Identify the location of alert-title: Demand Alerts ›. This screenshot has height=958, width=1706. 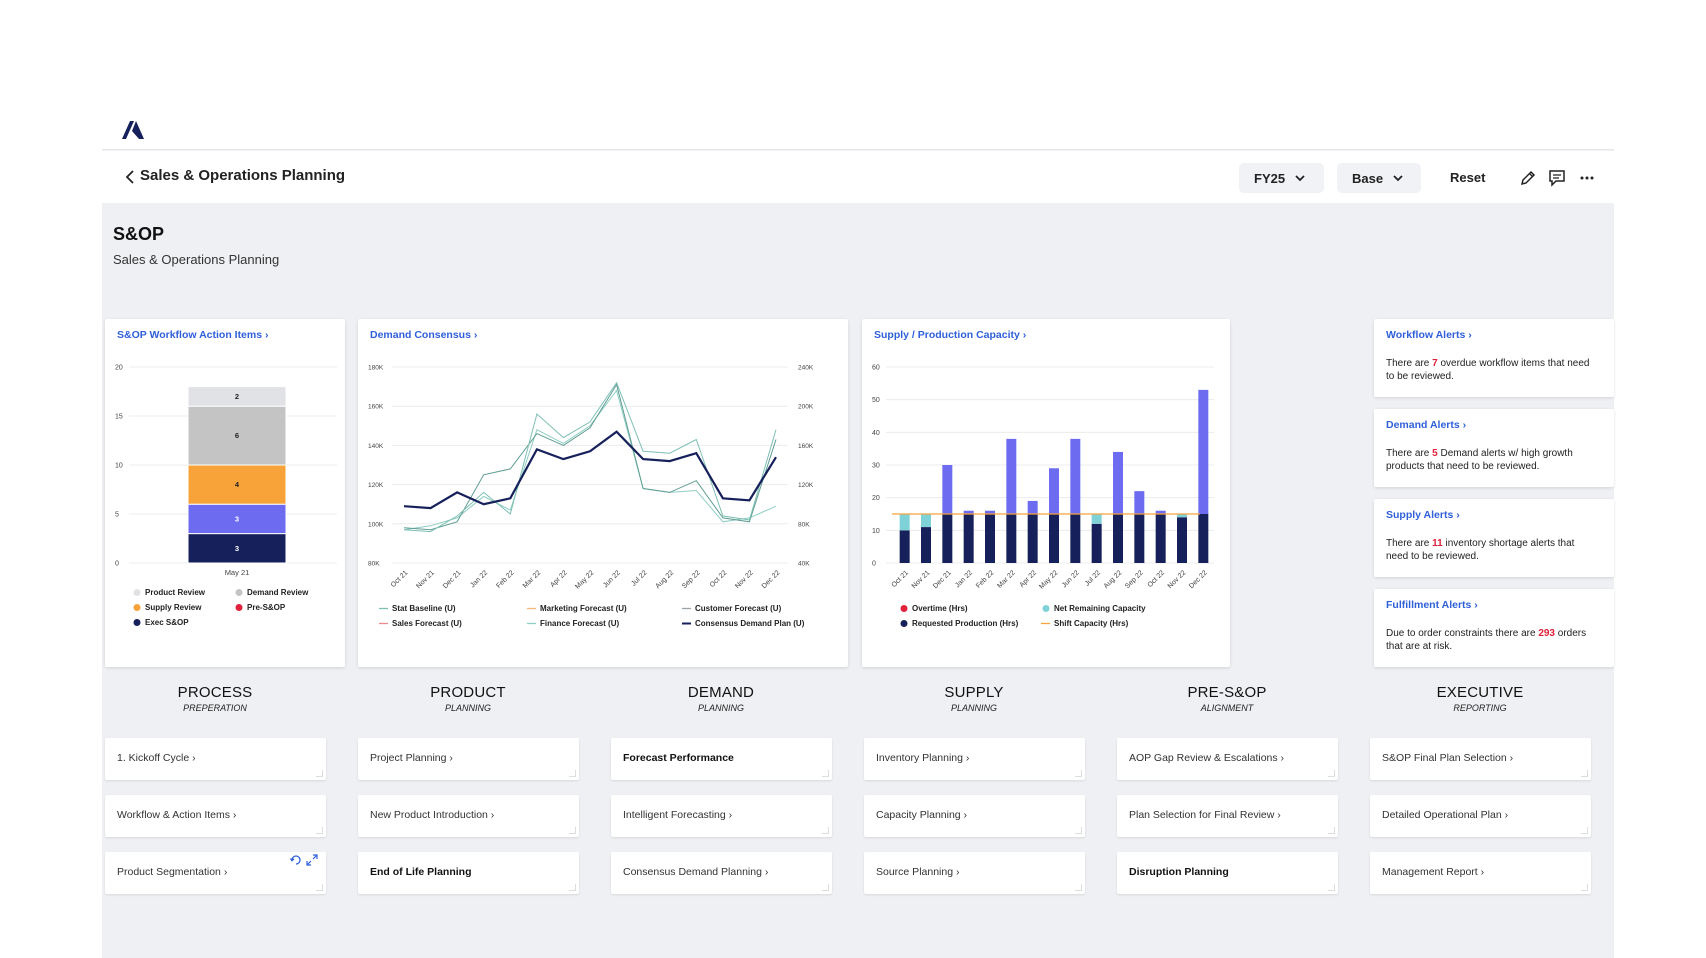
(1426, 425).